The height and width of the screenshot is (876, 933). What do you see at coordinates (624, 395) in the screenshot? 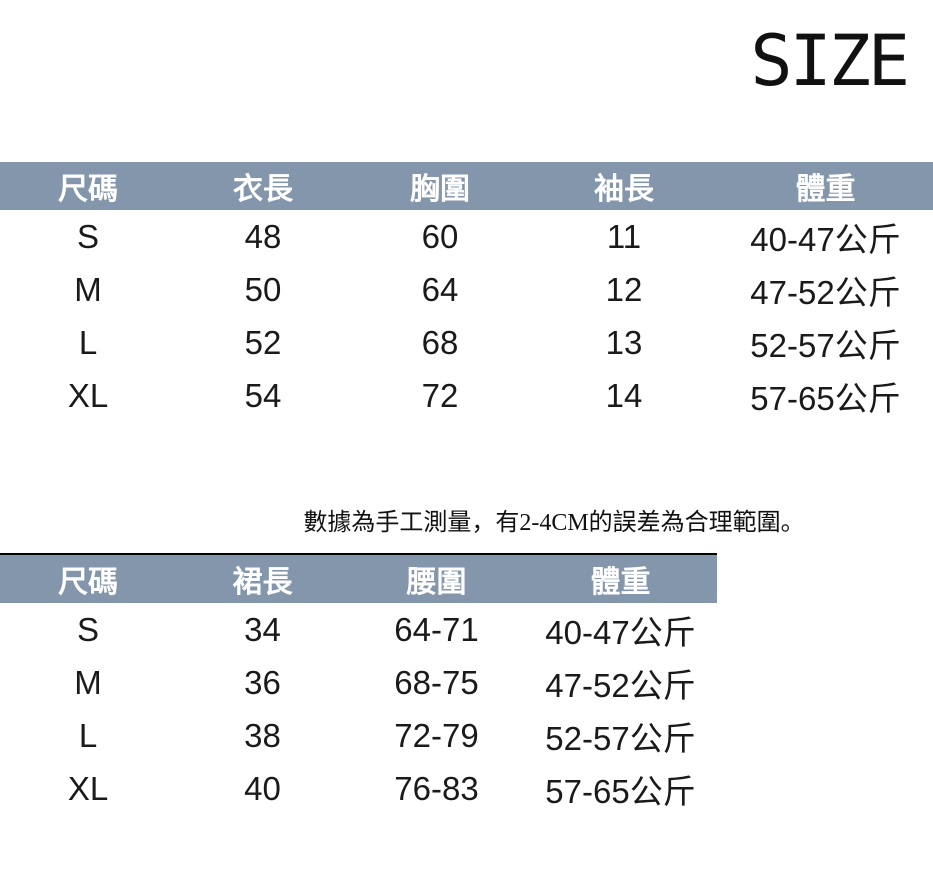
I see `data-cell: 14` at bounding box center [624, 395].